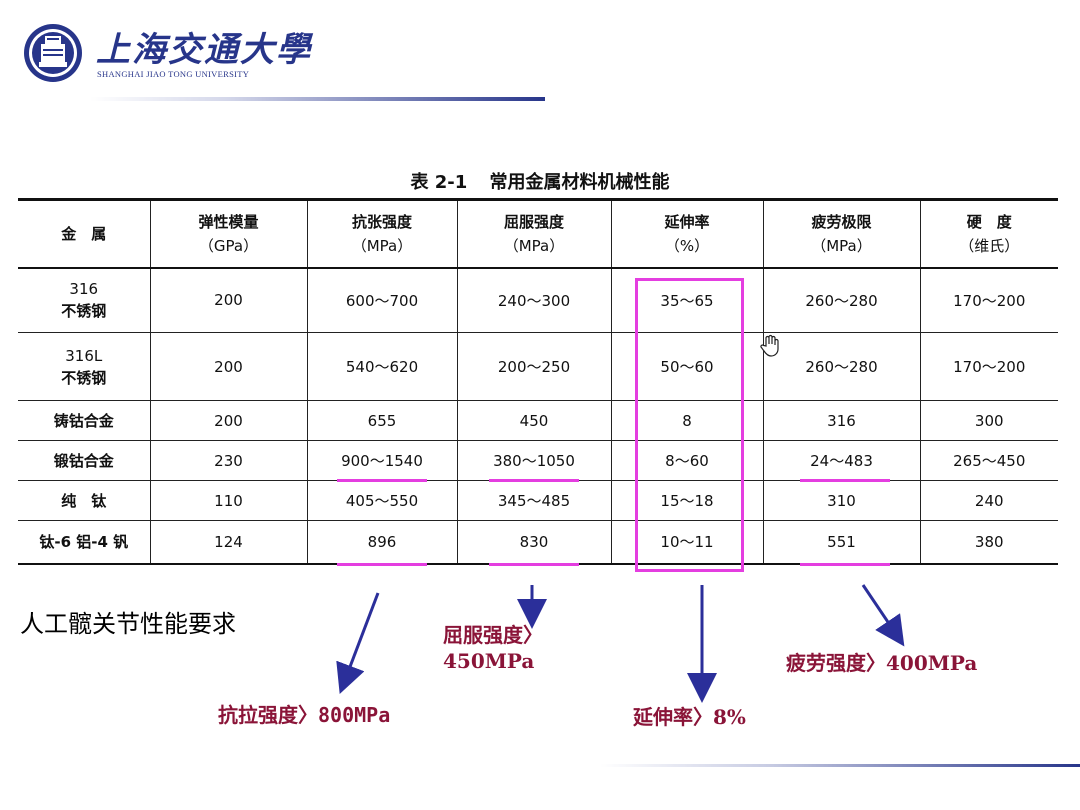 The height and width of the screenshot is (810, 1080). Describe the element at coordinates (381, 233) in the screenshot. I see `header-tensile-strength: 抗张强度 （MPa）` at that location.